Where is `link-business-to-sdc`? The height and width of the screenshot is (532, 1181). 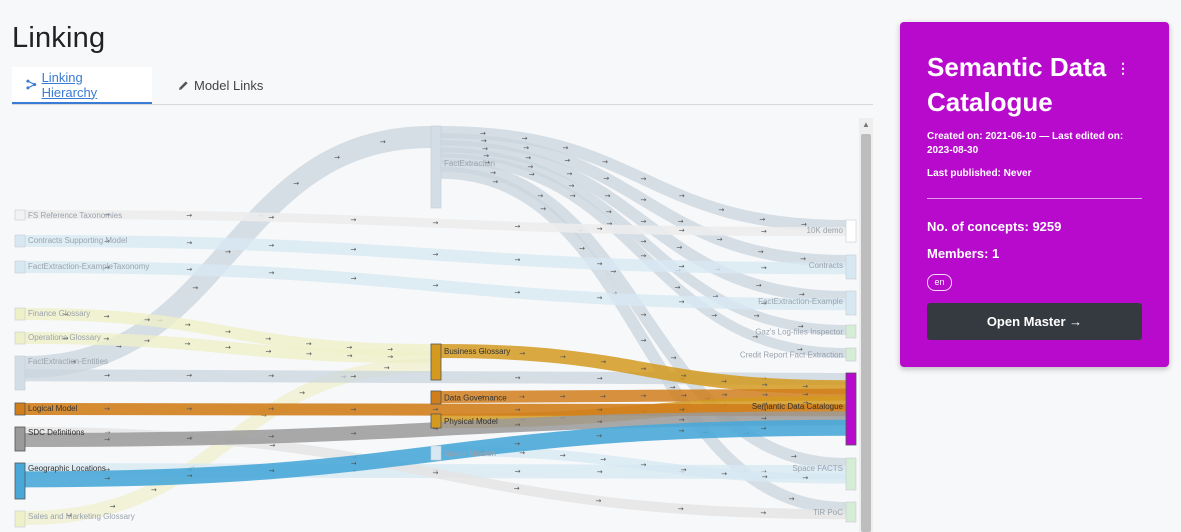
link-business-to-sdc is located at coordinates (643, 369).